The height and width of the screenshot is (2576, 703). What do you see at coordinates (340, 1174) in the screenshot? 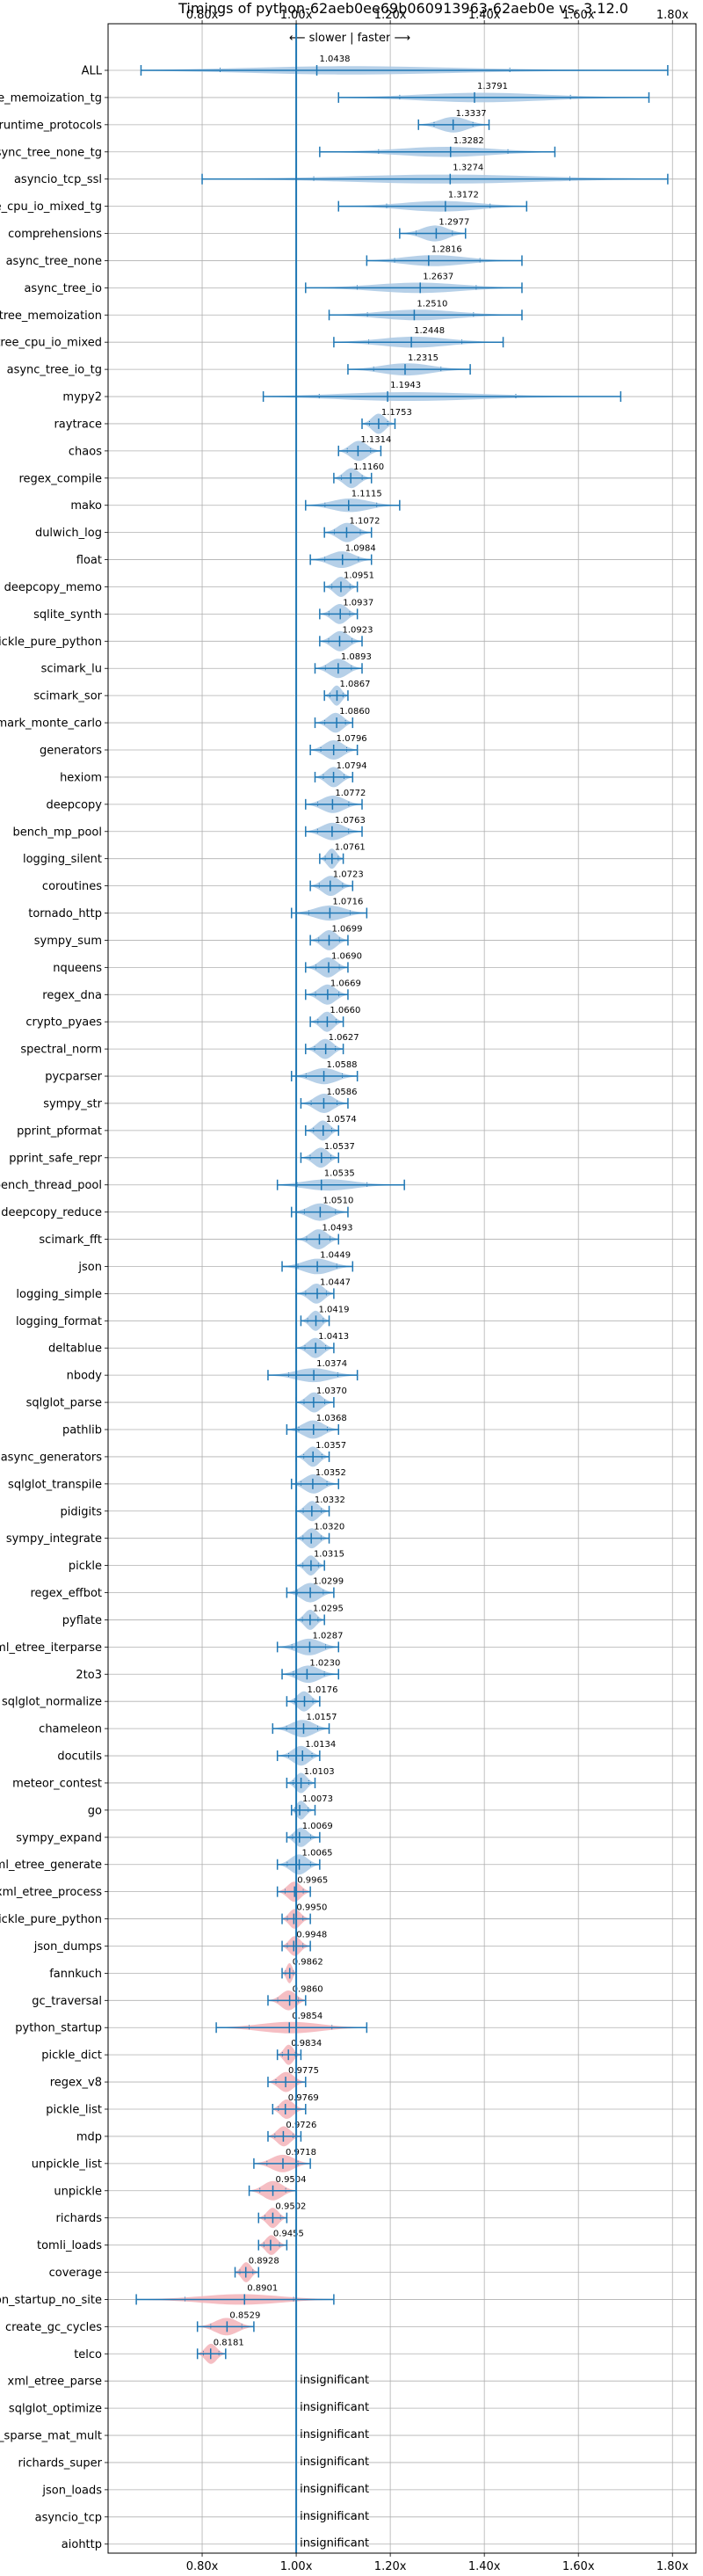
I see `value-label: 1.0535` at bounding box center [340, 1174].